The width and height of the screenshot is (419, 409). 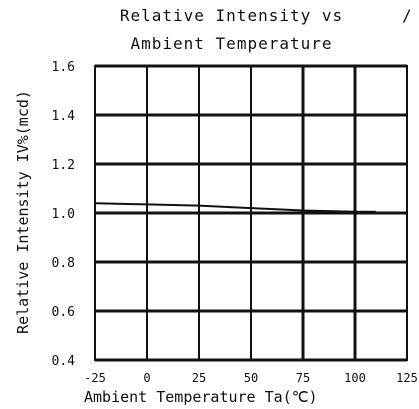 I want to click on x-tick-label-6: 125, so click(x=407, y=378).